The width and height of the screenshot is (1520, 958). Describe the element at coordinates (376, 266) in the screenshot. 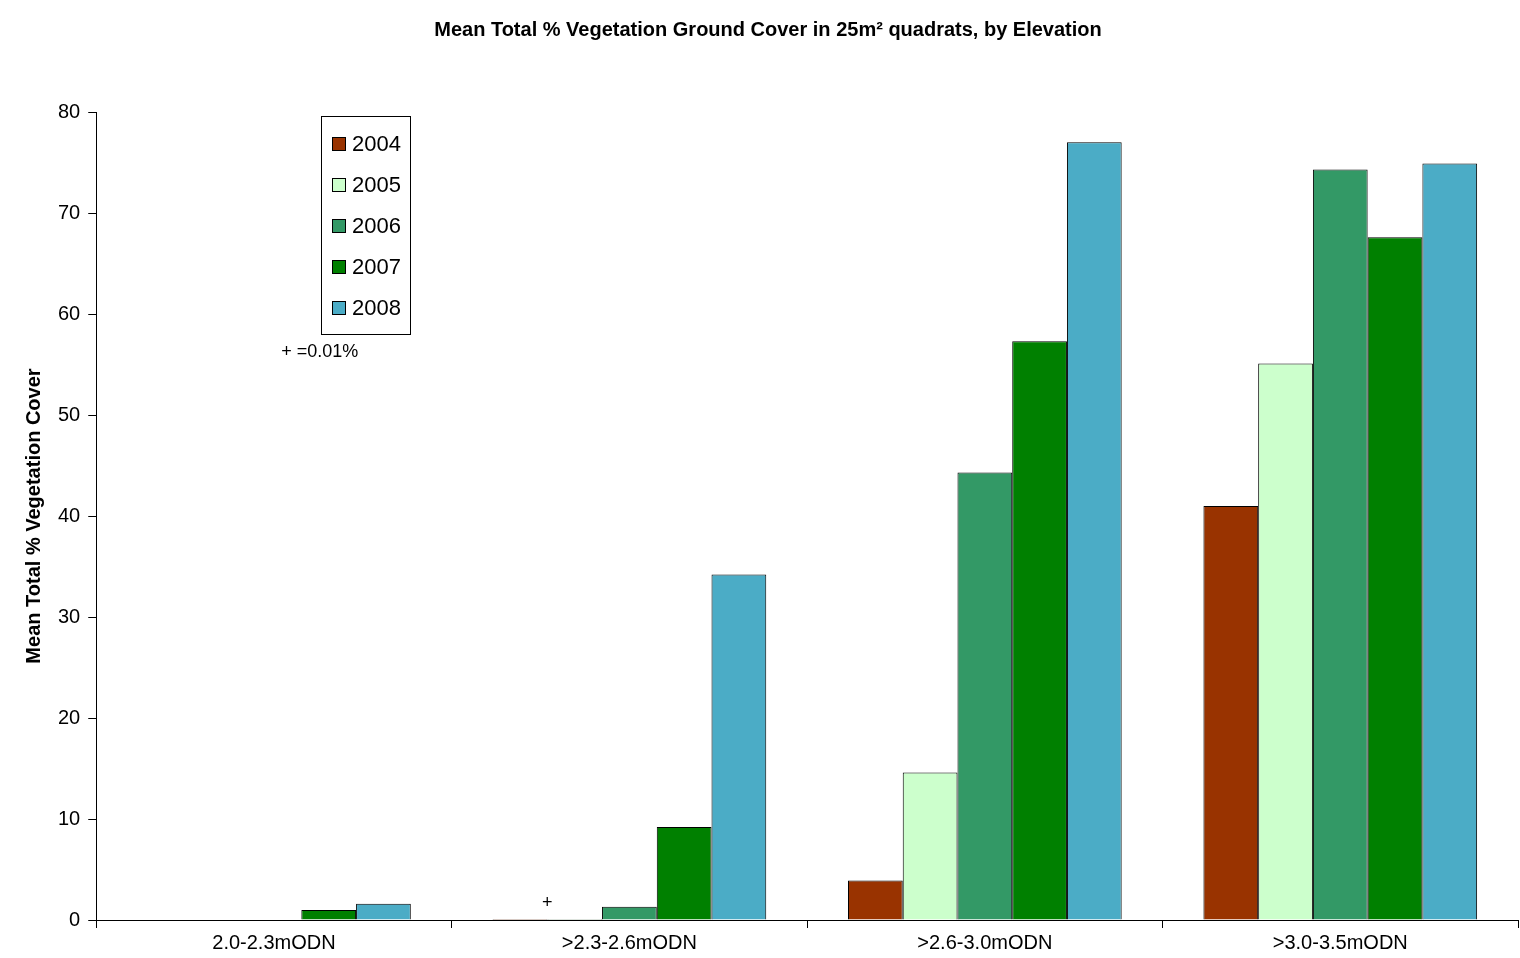

I see `legend-label: 2007` at that location.